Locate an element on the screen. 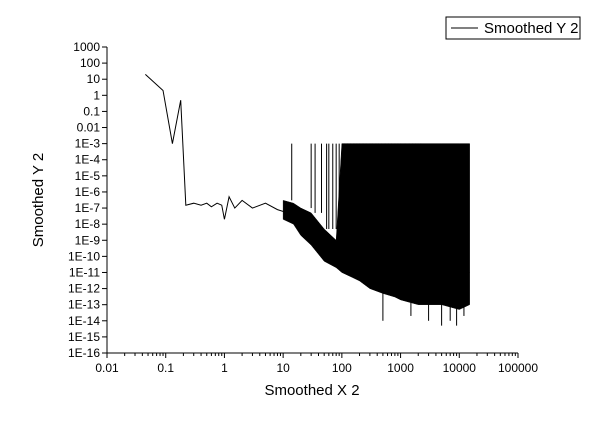  y-tick-label: 0.1 is located at coordinates (91, 111).